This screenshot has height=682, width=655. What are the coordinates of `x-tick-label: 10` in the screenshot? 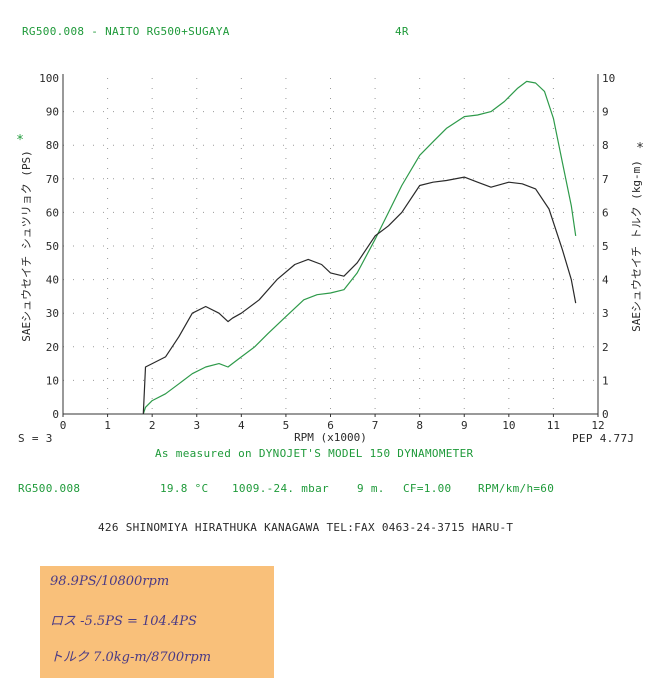 It's located at (508, 425).